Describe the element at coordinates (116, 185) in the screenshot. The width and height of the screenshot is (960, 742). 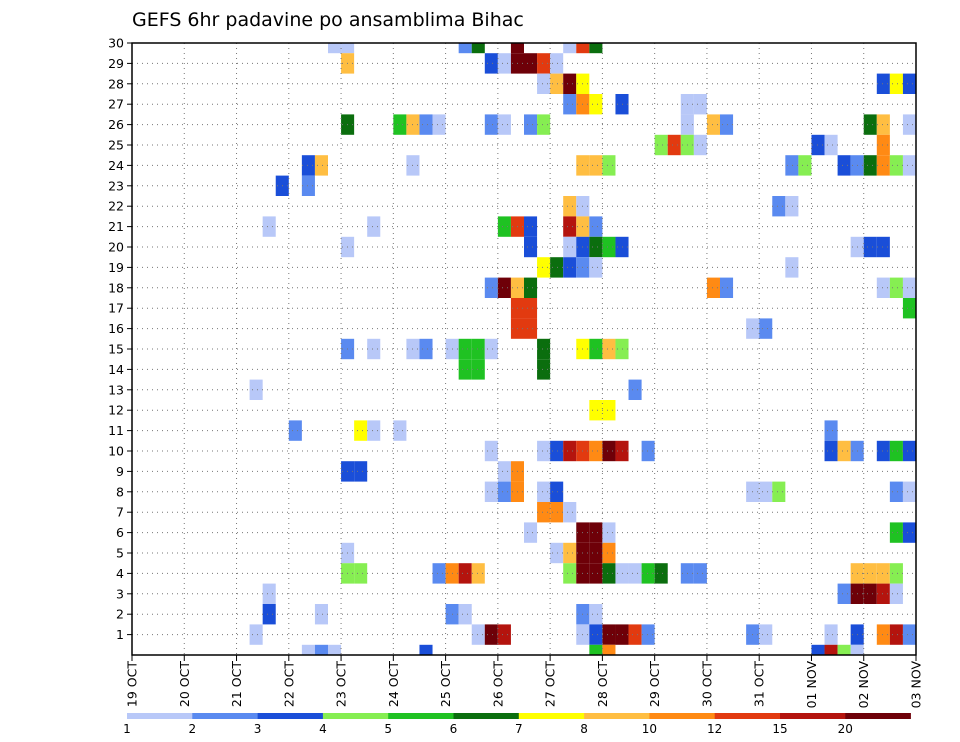
I see `y-tick-label: 23` at that location.